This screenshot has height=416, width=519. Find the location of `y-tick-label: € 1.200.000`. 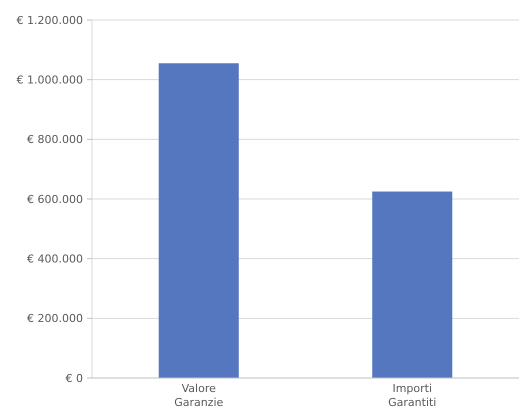

y-tick-label: € 1.200.000 is located at coordinates (49, 20).